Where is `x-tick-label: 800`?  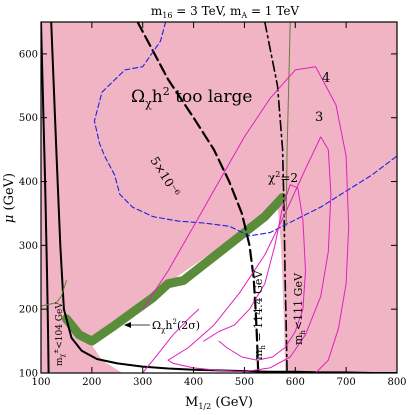
x-tick-label: 800 is located at coordinates (396, 382).